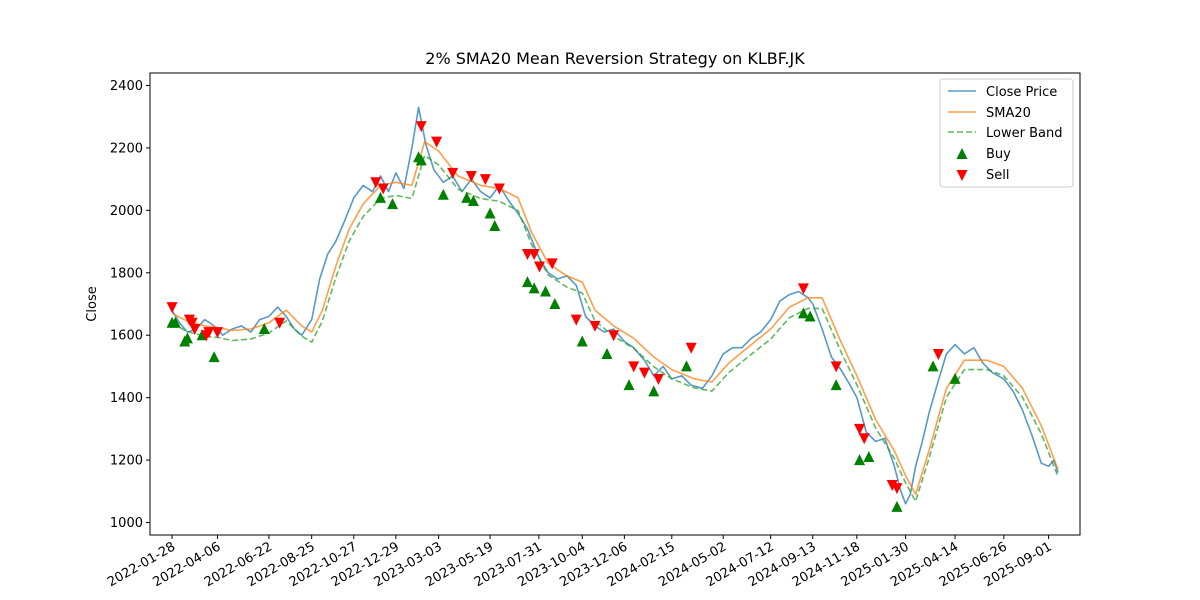  I want to click on legend-sell-label: Sell, so click(997, 175).